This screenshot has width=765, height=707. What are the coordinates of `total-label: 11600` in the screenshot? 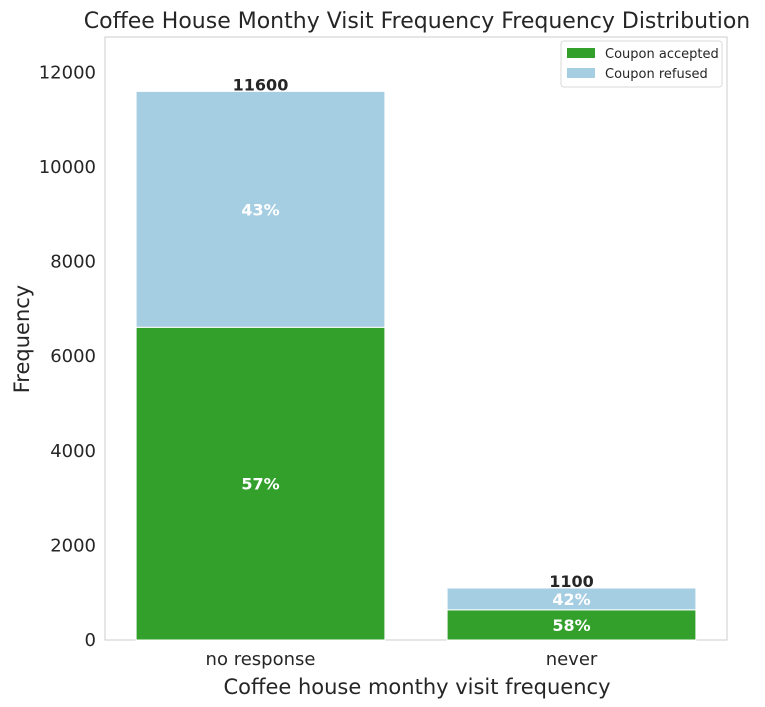 It's located at (261, 84).